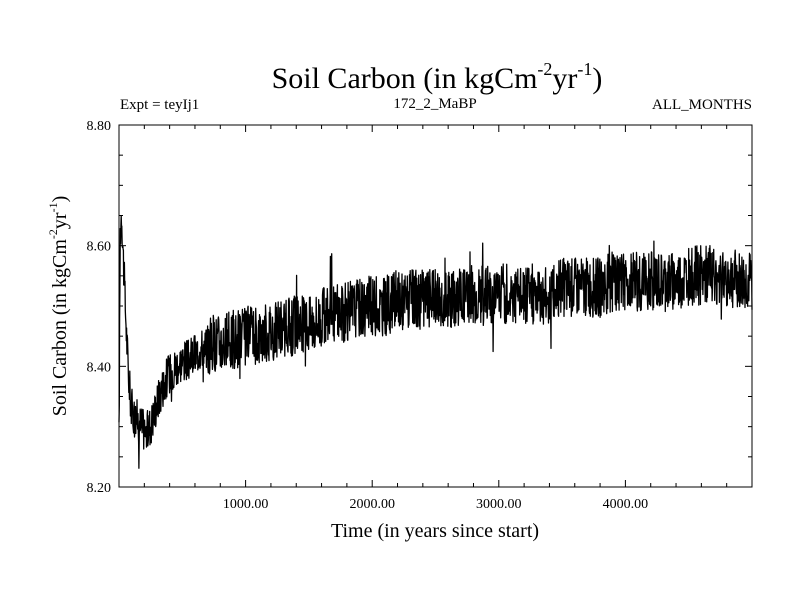 This screenshot has height=600, width=800. What do you see at coordinates (159, 105) in the screenshot?
I see `experiment-label: Expt = teyIj1` at bounding box center [159, 105].